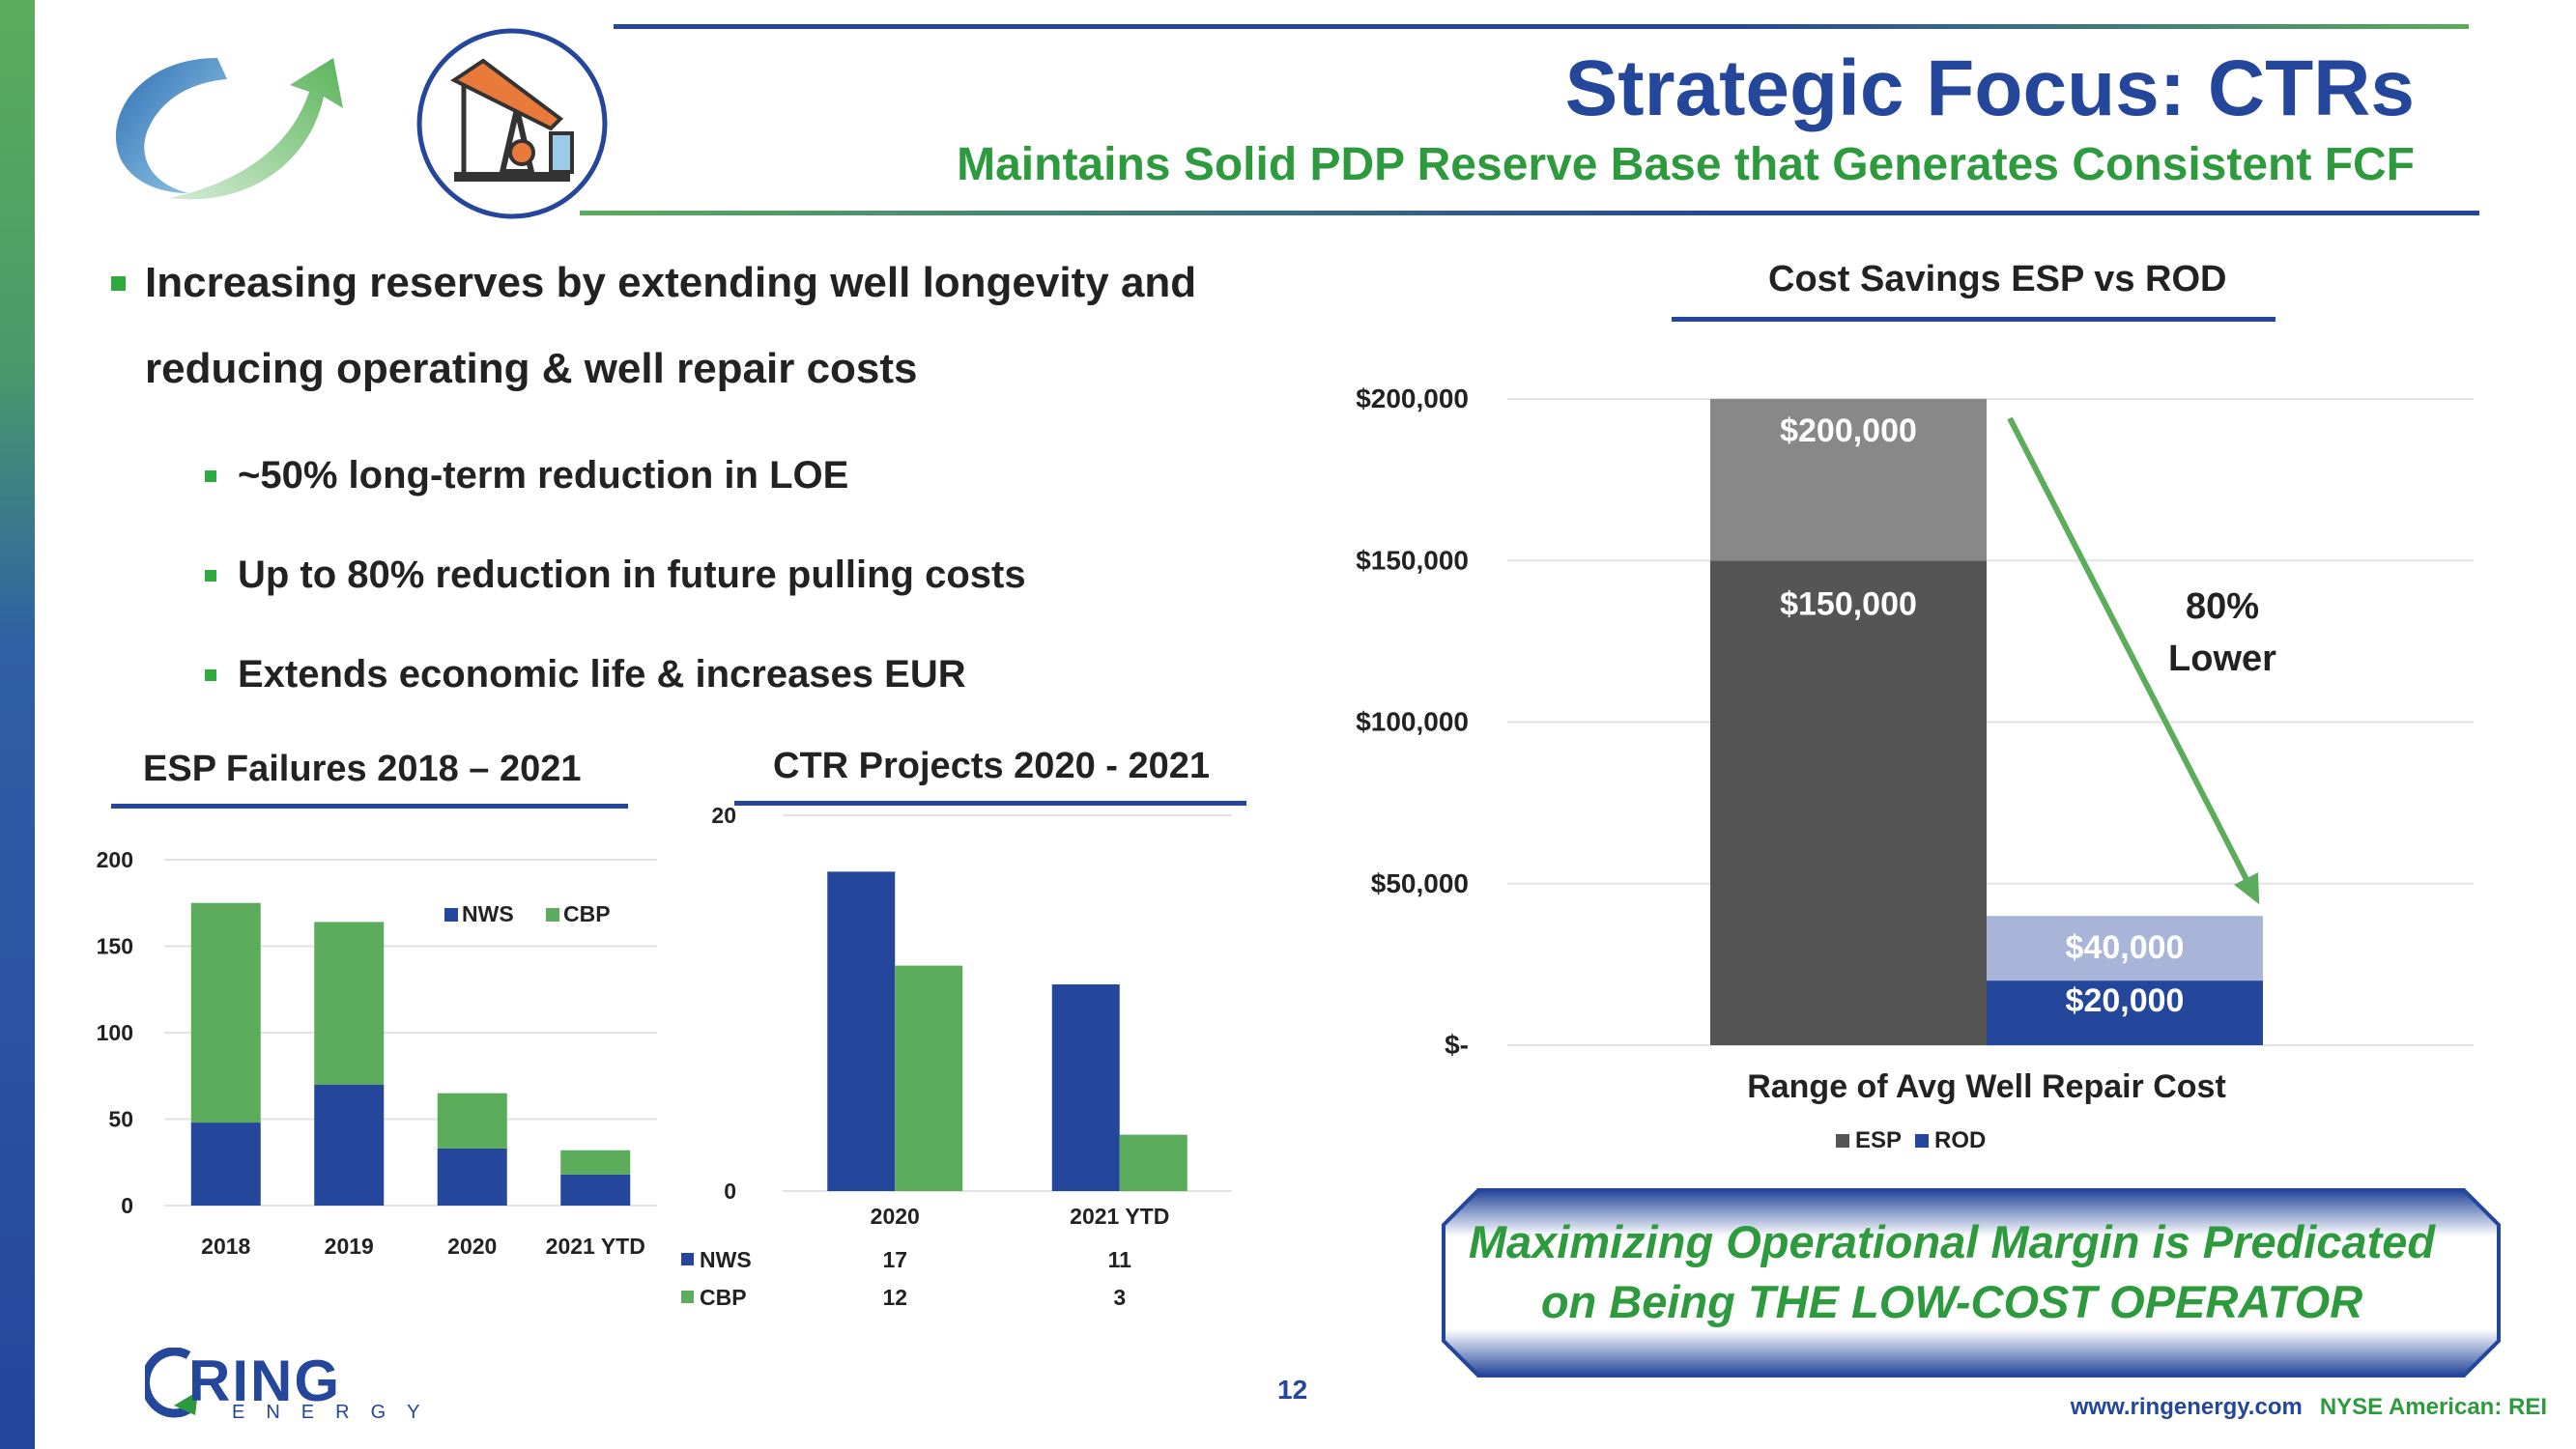 This screenshot has height=1449, width=2576. I want to click on x-tick-label: 2018, so click(226, 1246).